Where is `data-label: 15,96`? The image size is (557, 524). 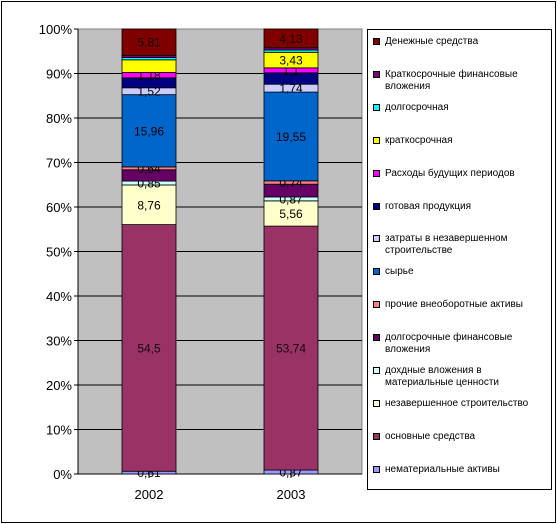
data-label: 15,96 is located at coordinates (149, 131).